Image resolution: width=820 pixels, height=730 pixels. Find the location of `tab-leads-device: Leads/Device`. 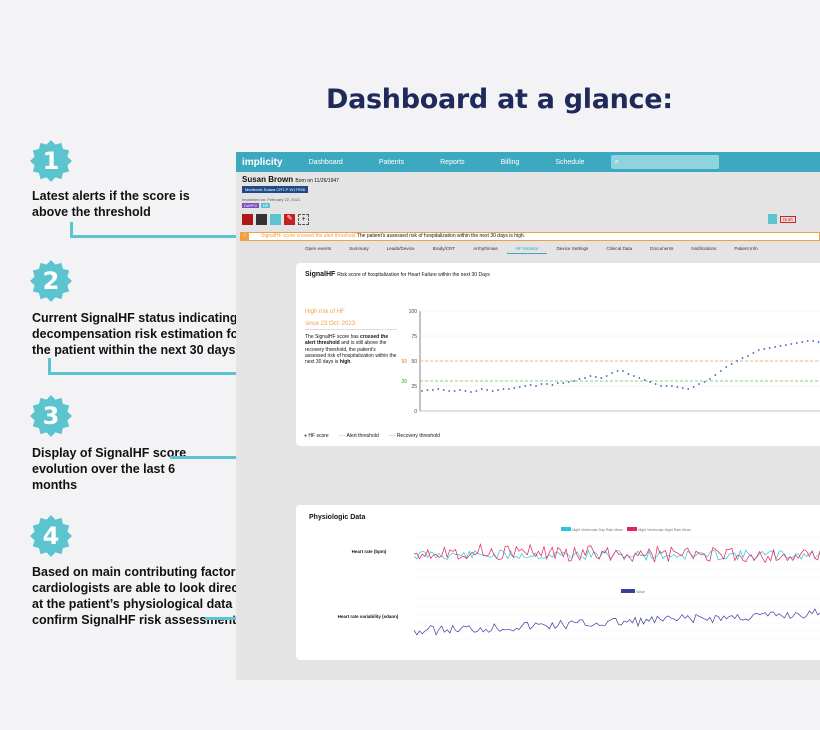

tab-leads-device: Leads/Device is located at coordinates (400, 248).